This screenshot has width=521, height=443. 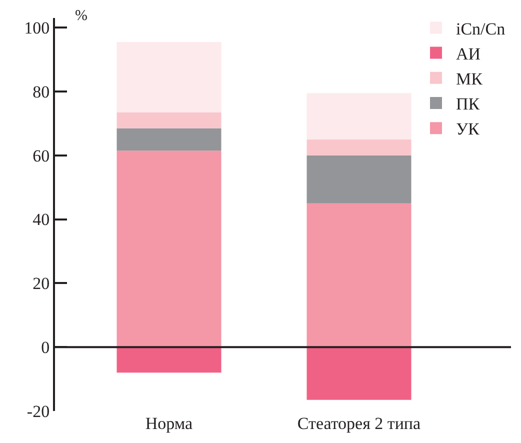 What do you see at coordinates (41, 156) in the screenshot?
I see `y-tick-label: 60` at bounding box center [41, 156].